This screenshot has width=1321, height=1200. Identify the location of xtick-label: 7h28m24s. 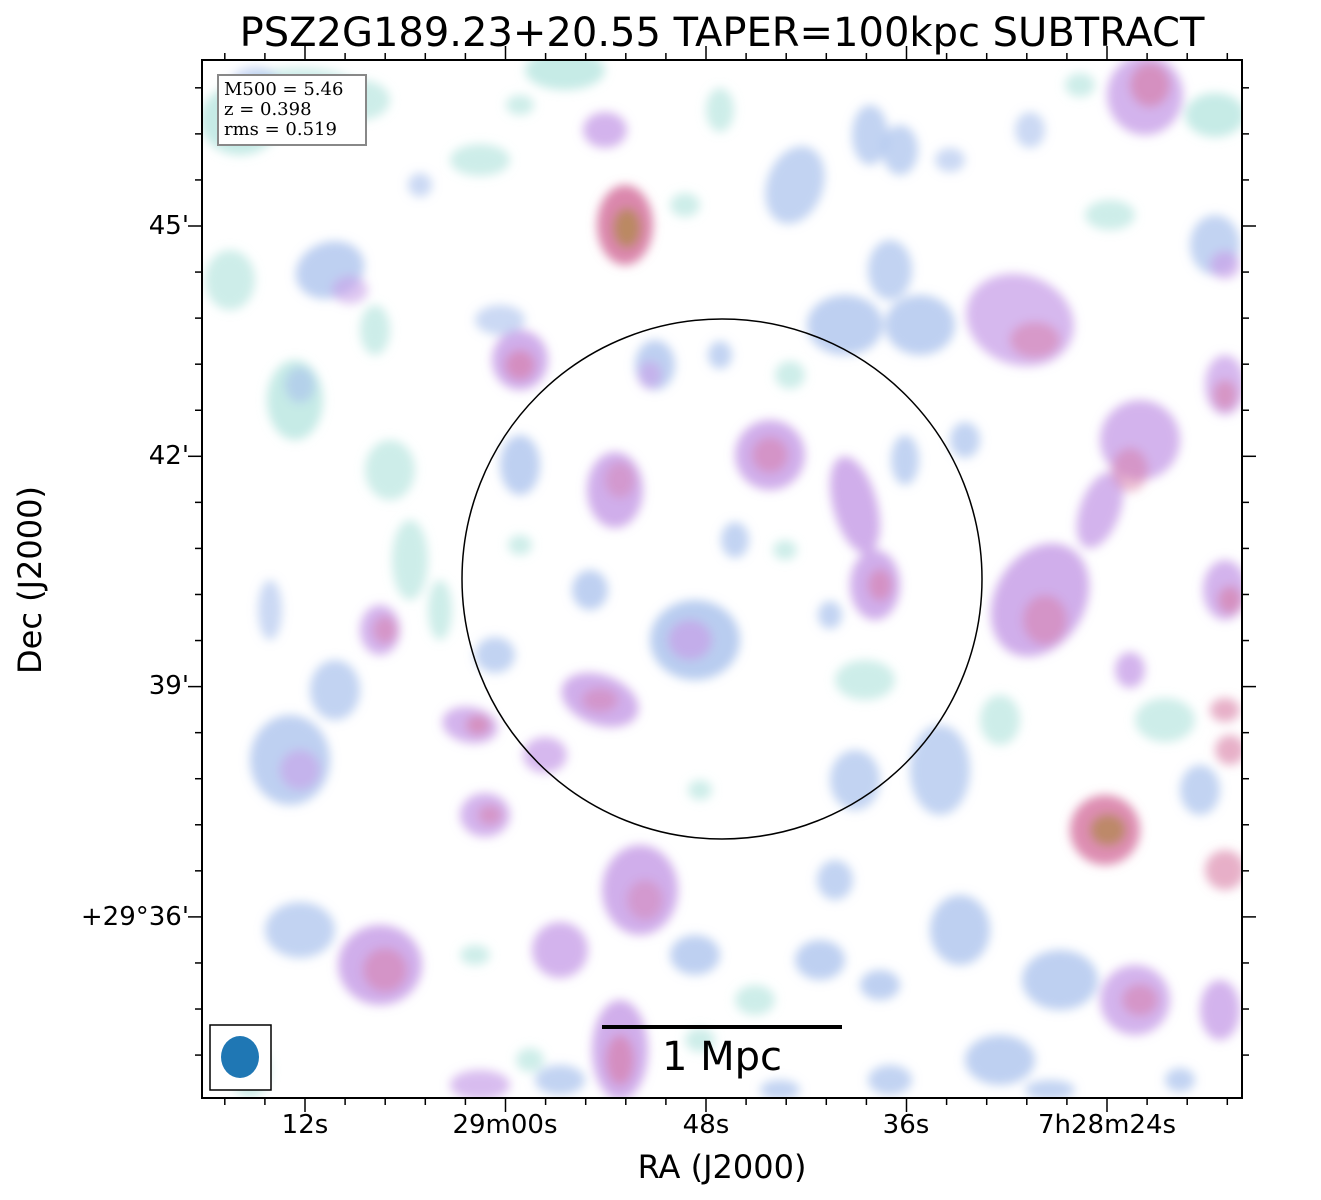
(1107, 1125).